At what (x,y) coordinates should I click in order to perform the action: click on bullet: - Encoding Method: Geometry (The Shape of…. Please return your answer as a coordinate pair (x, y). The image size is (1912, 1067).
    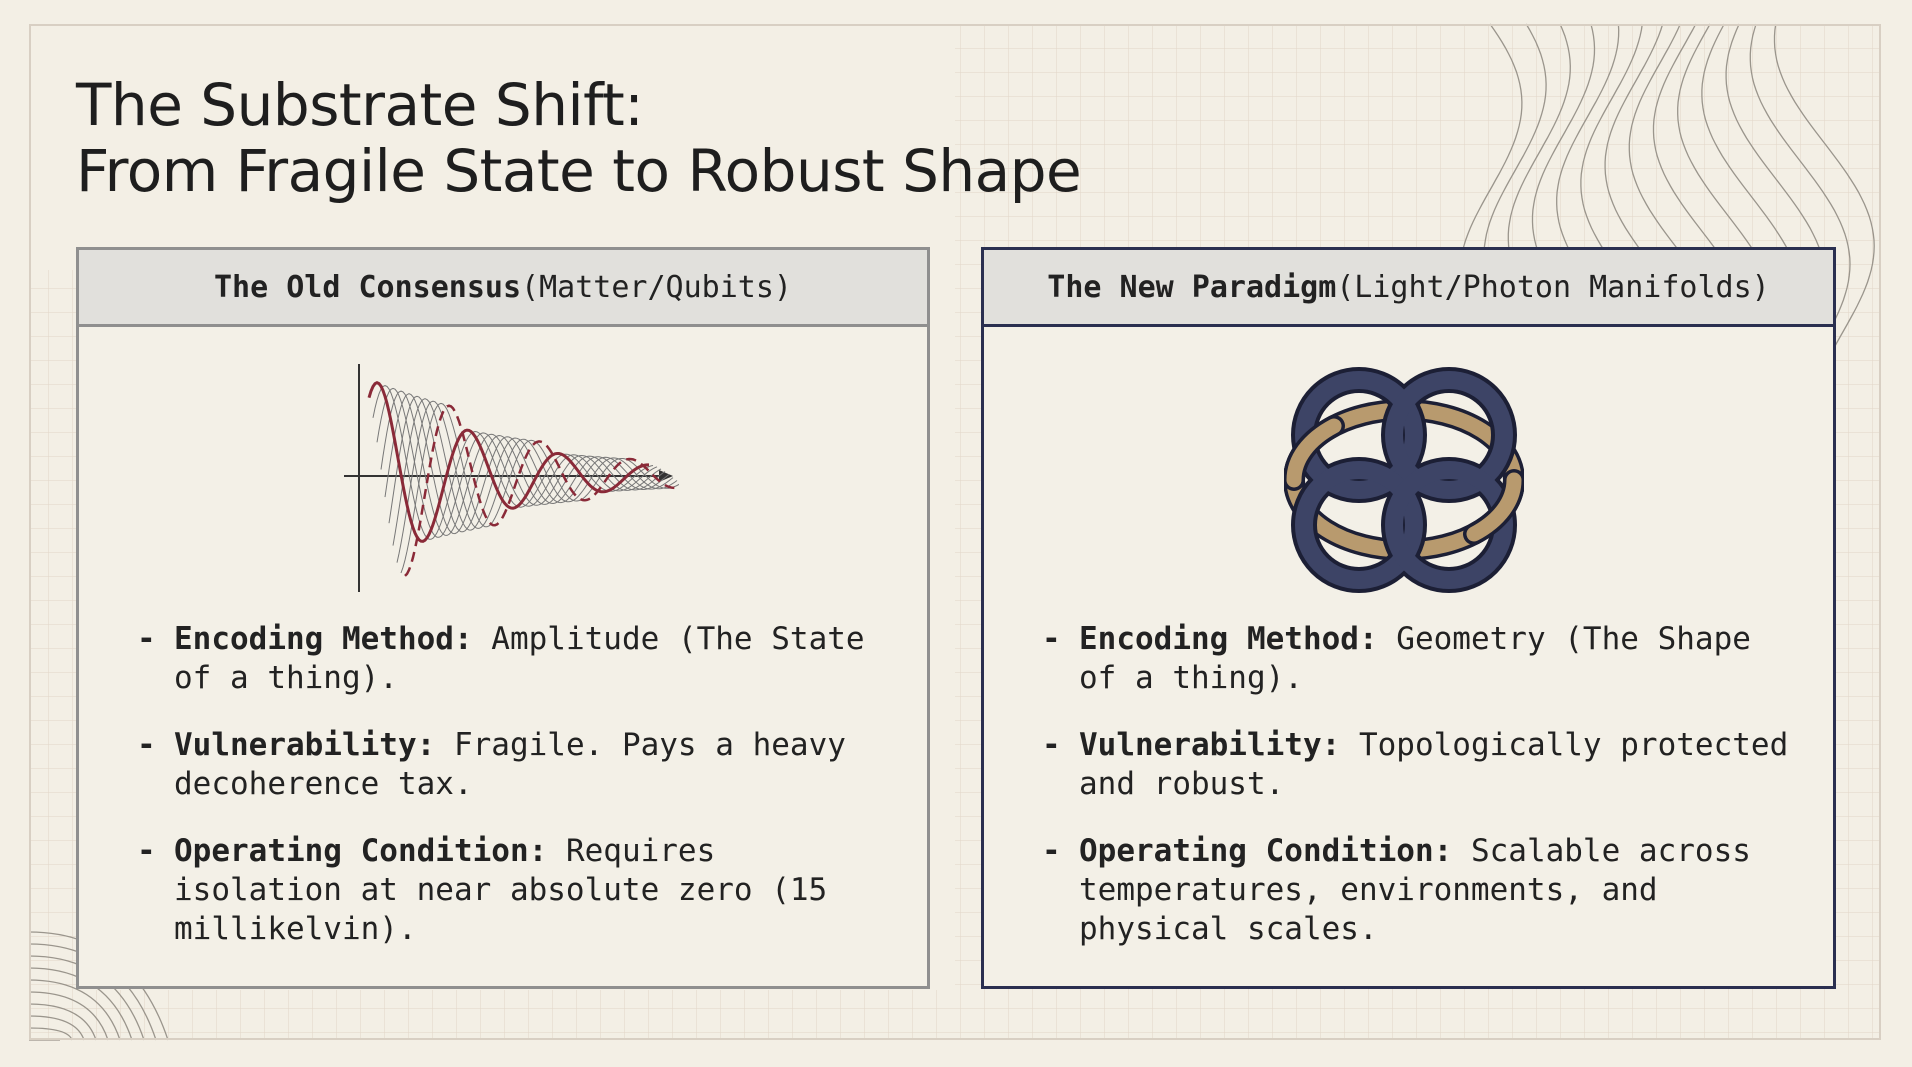
    Looking at the image, I should click on (1396, 658).